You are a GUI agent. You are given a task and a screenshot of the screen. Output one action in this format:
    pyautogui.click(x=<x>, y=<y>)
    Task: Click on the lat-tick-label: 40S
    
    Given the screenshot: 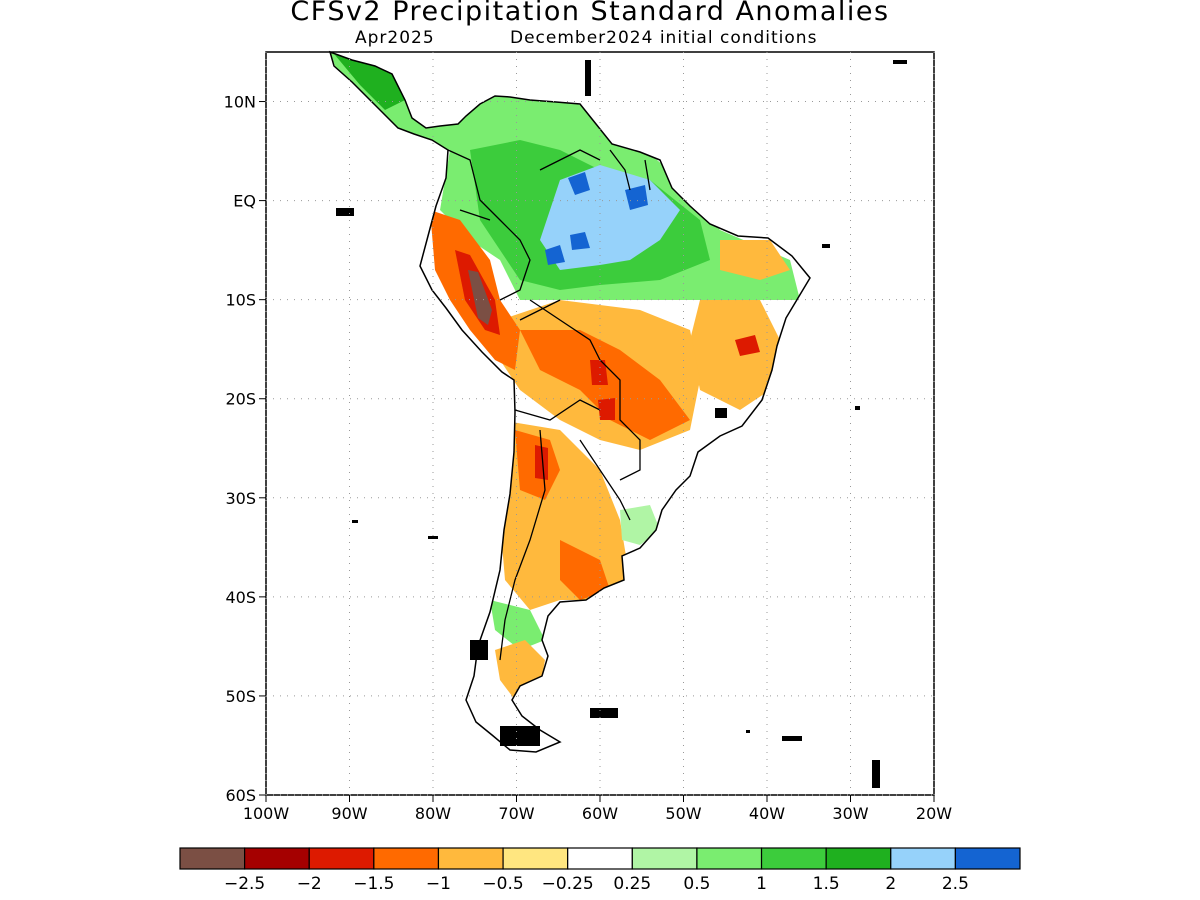 What is the action you would take?
    pyautogui.click(x=240, y=597)
    